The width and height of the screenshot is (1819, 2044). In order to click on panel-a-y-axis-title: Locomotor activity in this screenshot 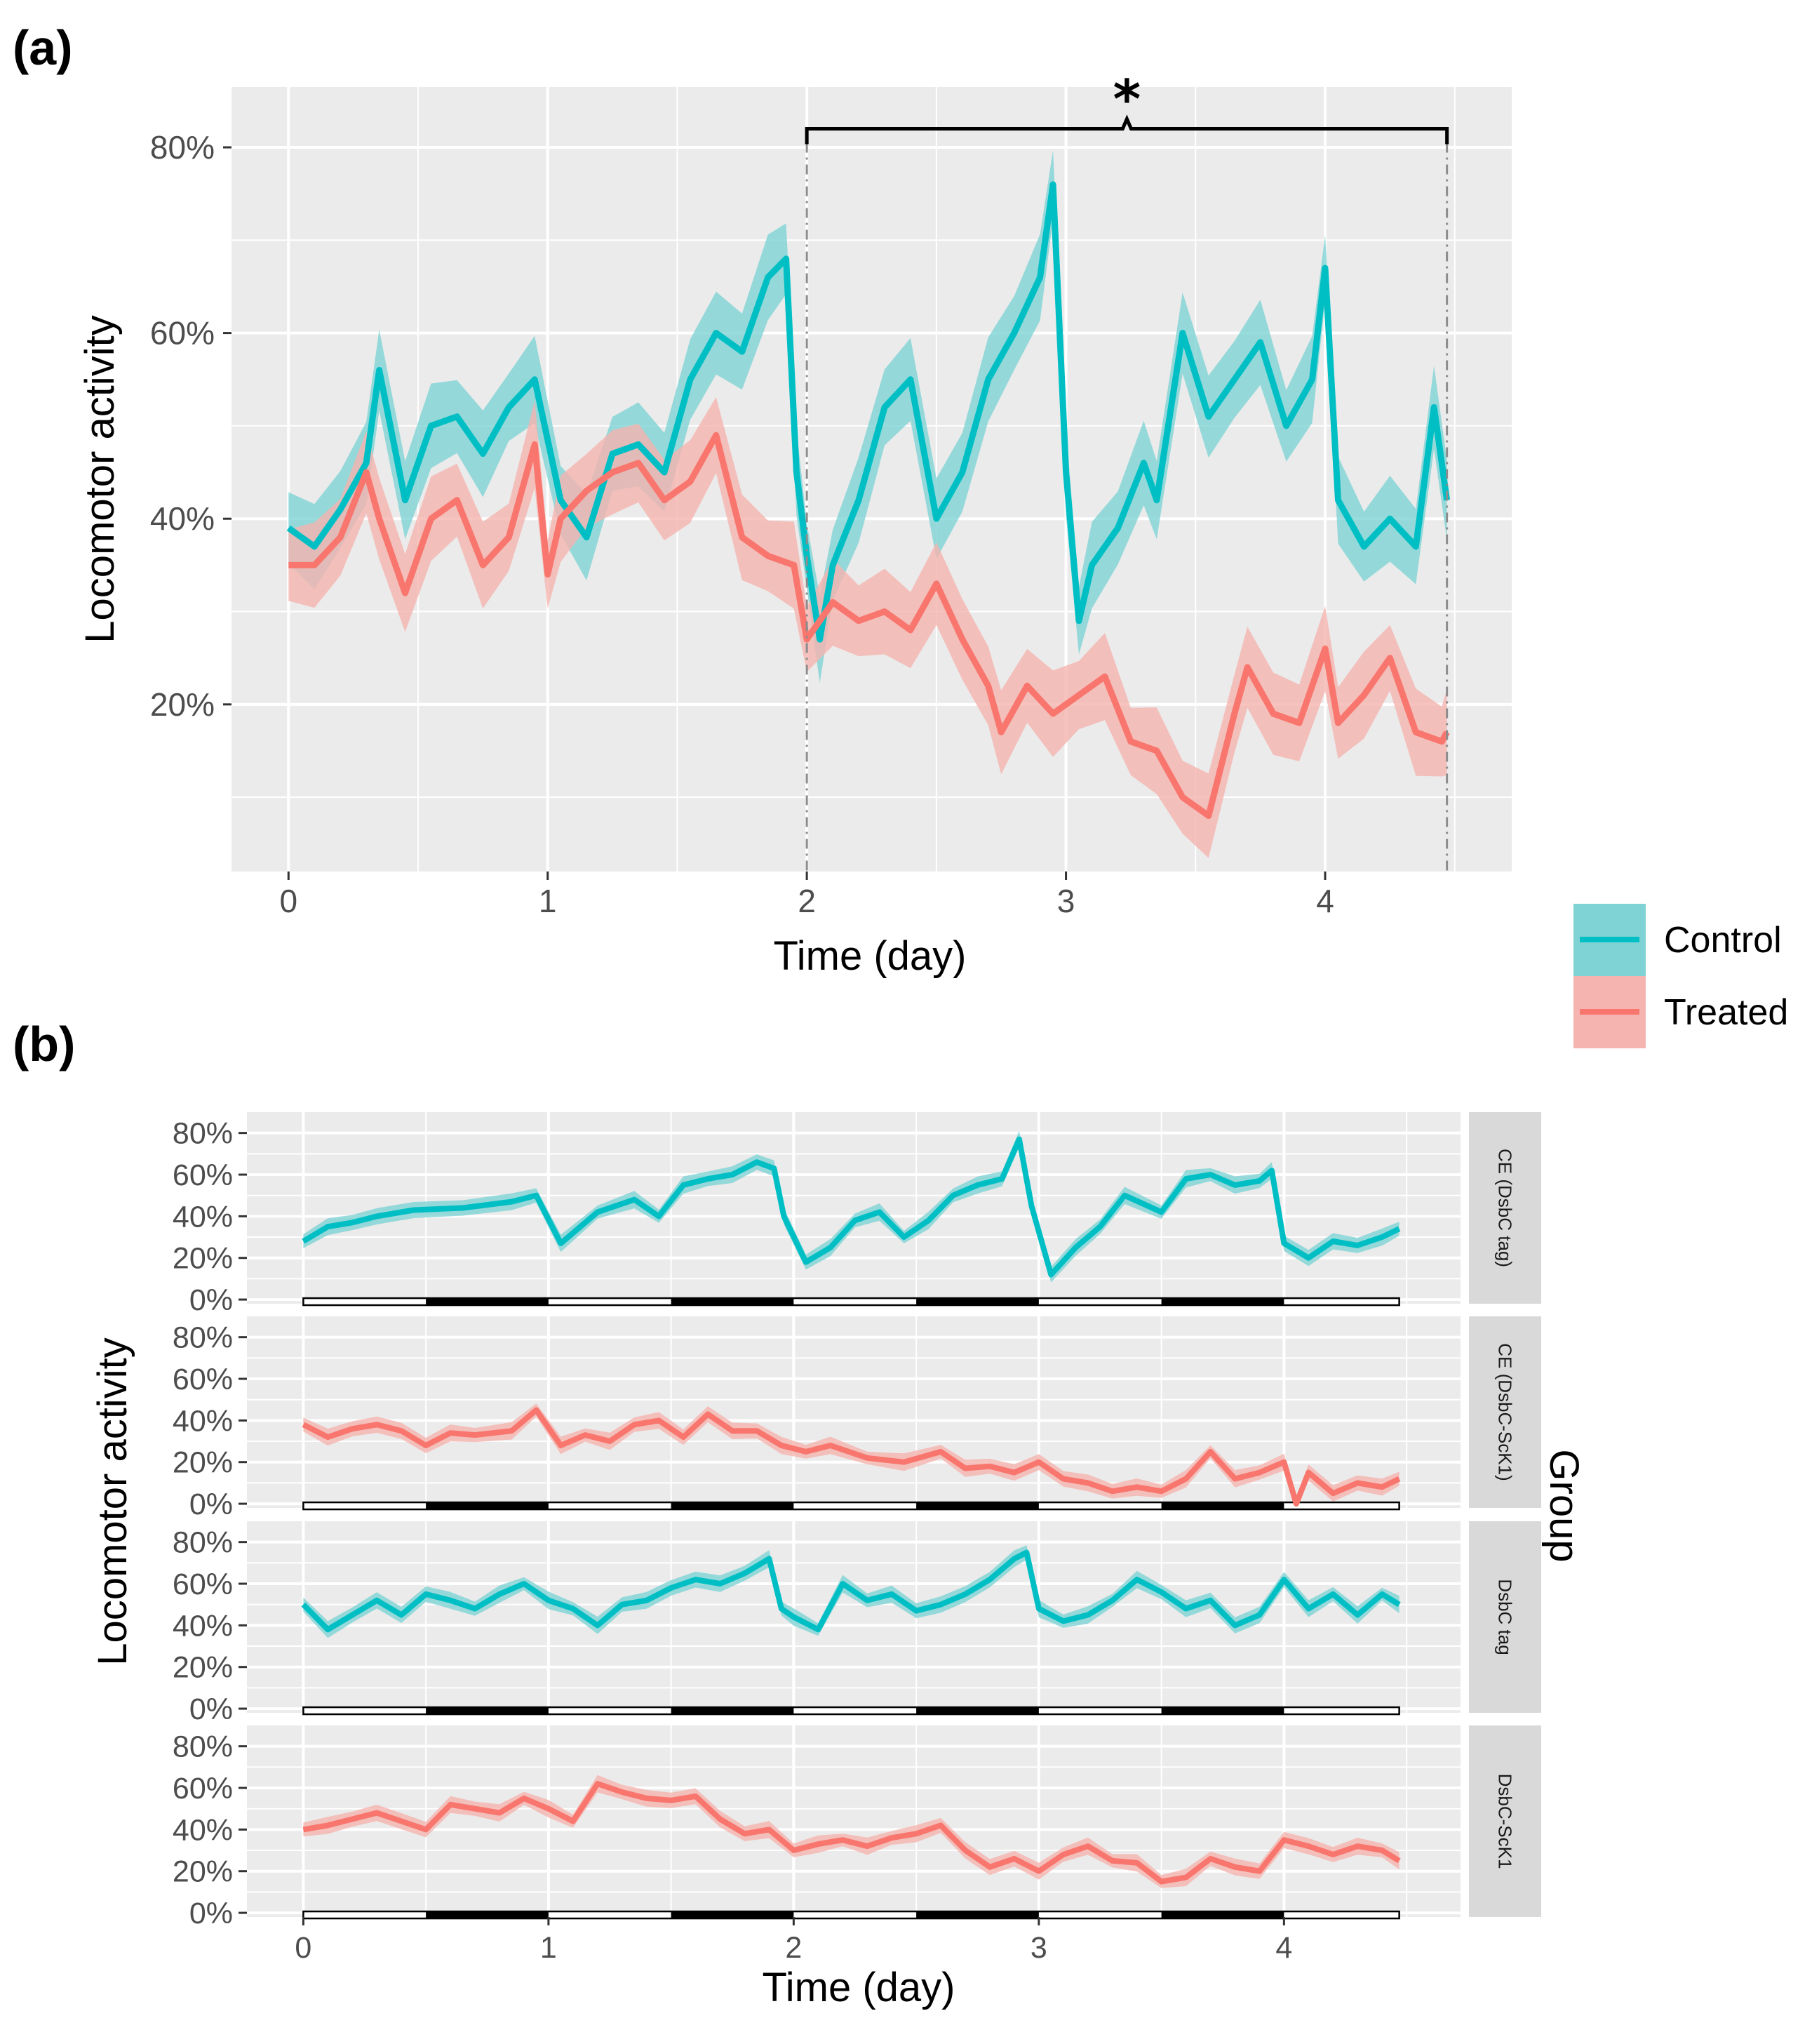, I will do `click(100, 479)`.